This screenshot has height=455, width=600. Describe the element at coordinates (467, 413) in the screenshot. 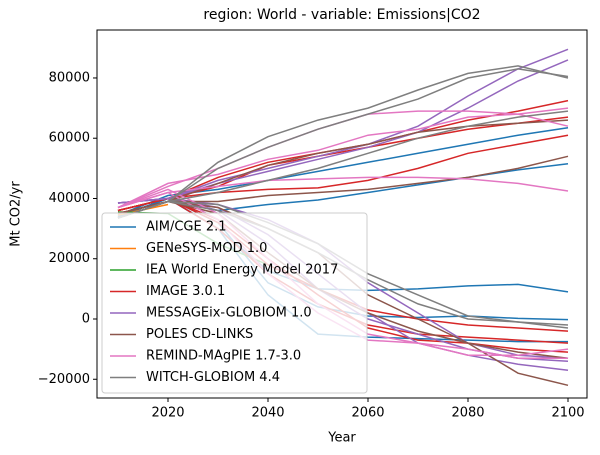

I see `x-tick-label: 2080` at that location.